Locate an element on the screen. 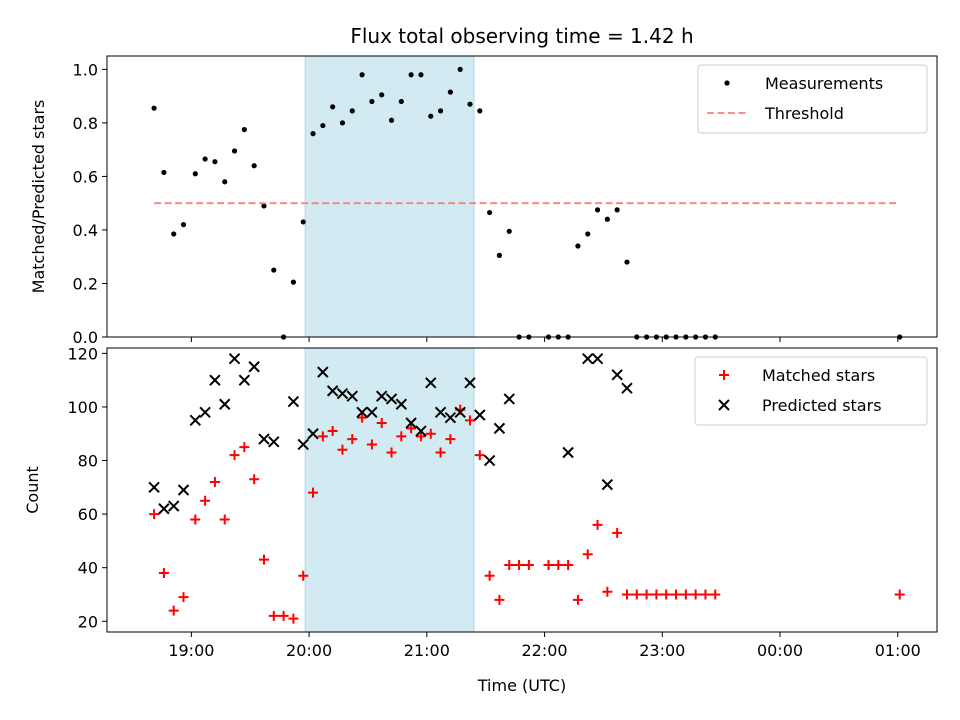 This screenshot has width=960, height=720. observing-window-shade is located at coordinates (389, 490).